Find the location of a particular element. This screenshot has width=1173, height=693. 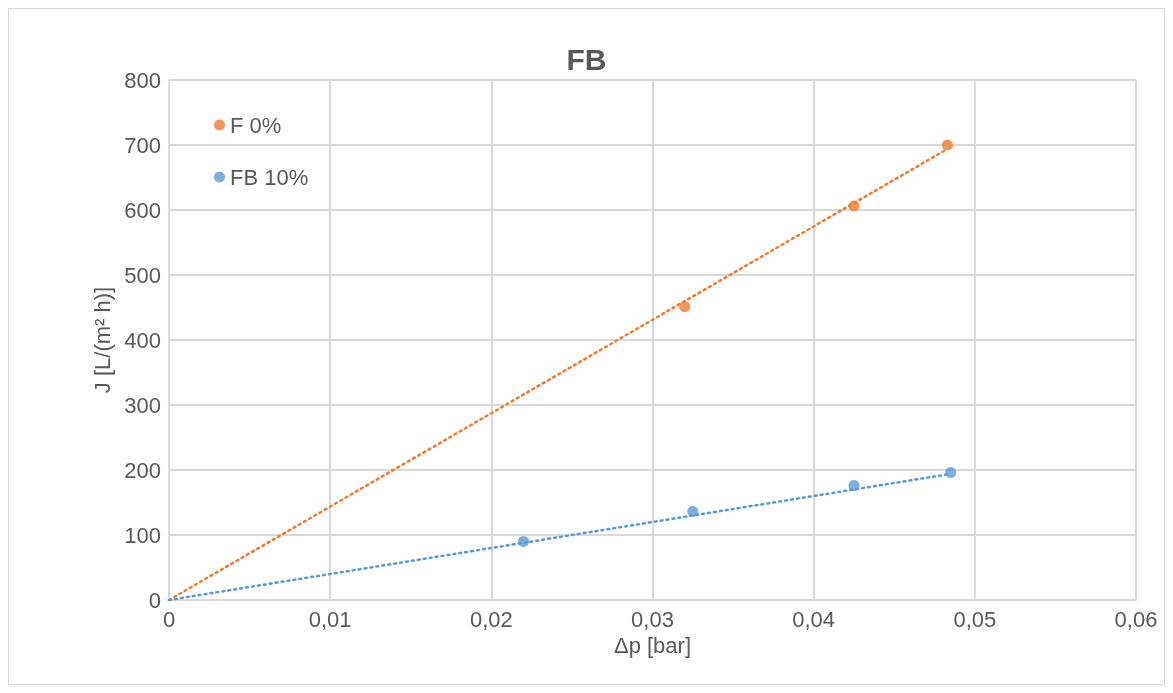

y-tick-label: 300 is located at coordinates (142, 405).